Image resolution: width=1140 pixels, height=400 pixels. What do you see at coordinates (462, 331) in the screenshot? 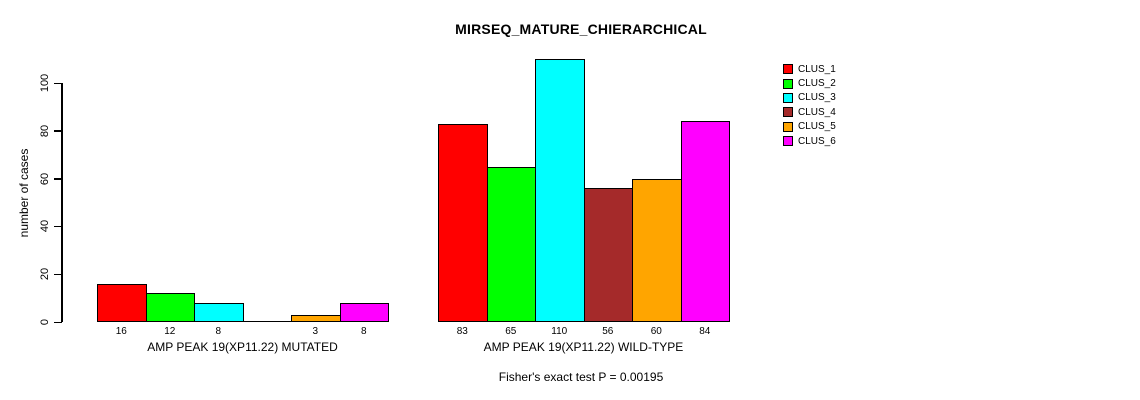
I see `bar-value-label: 83` at bounding box center [462, 331].